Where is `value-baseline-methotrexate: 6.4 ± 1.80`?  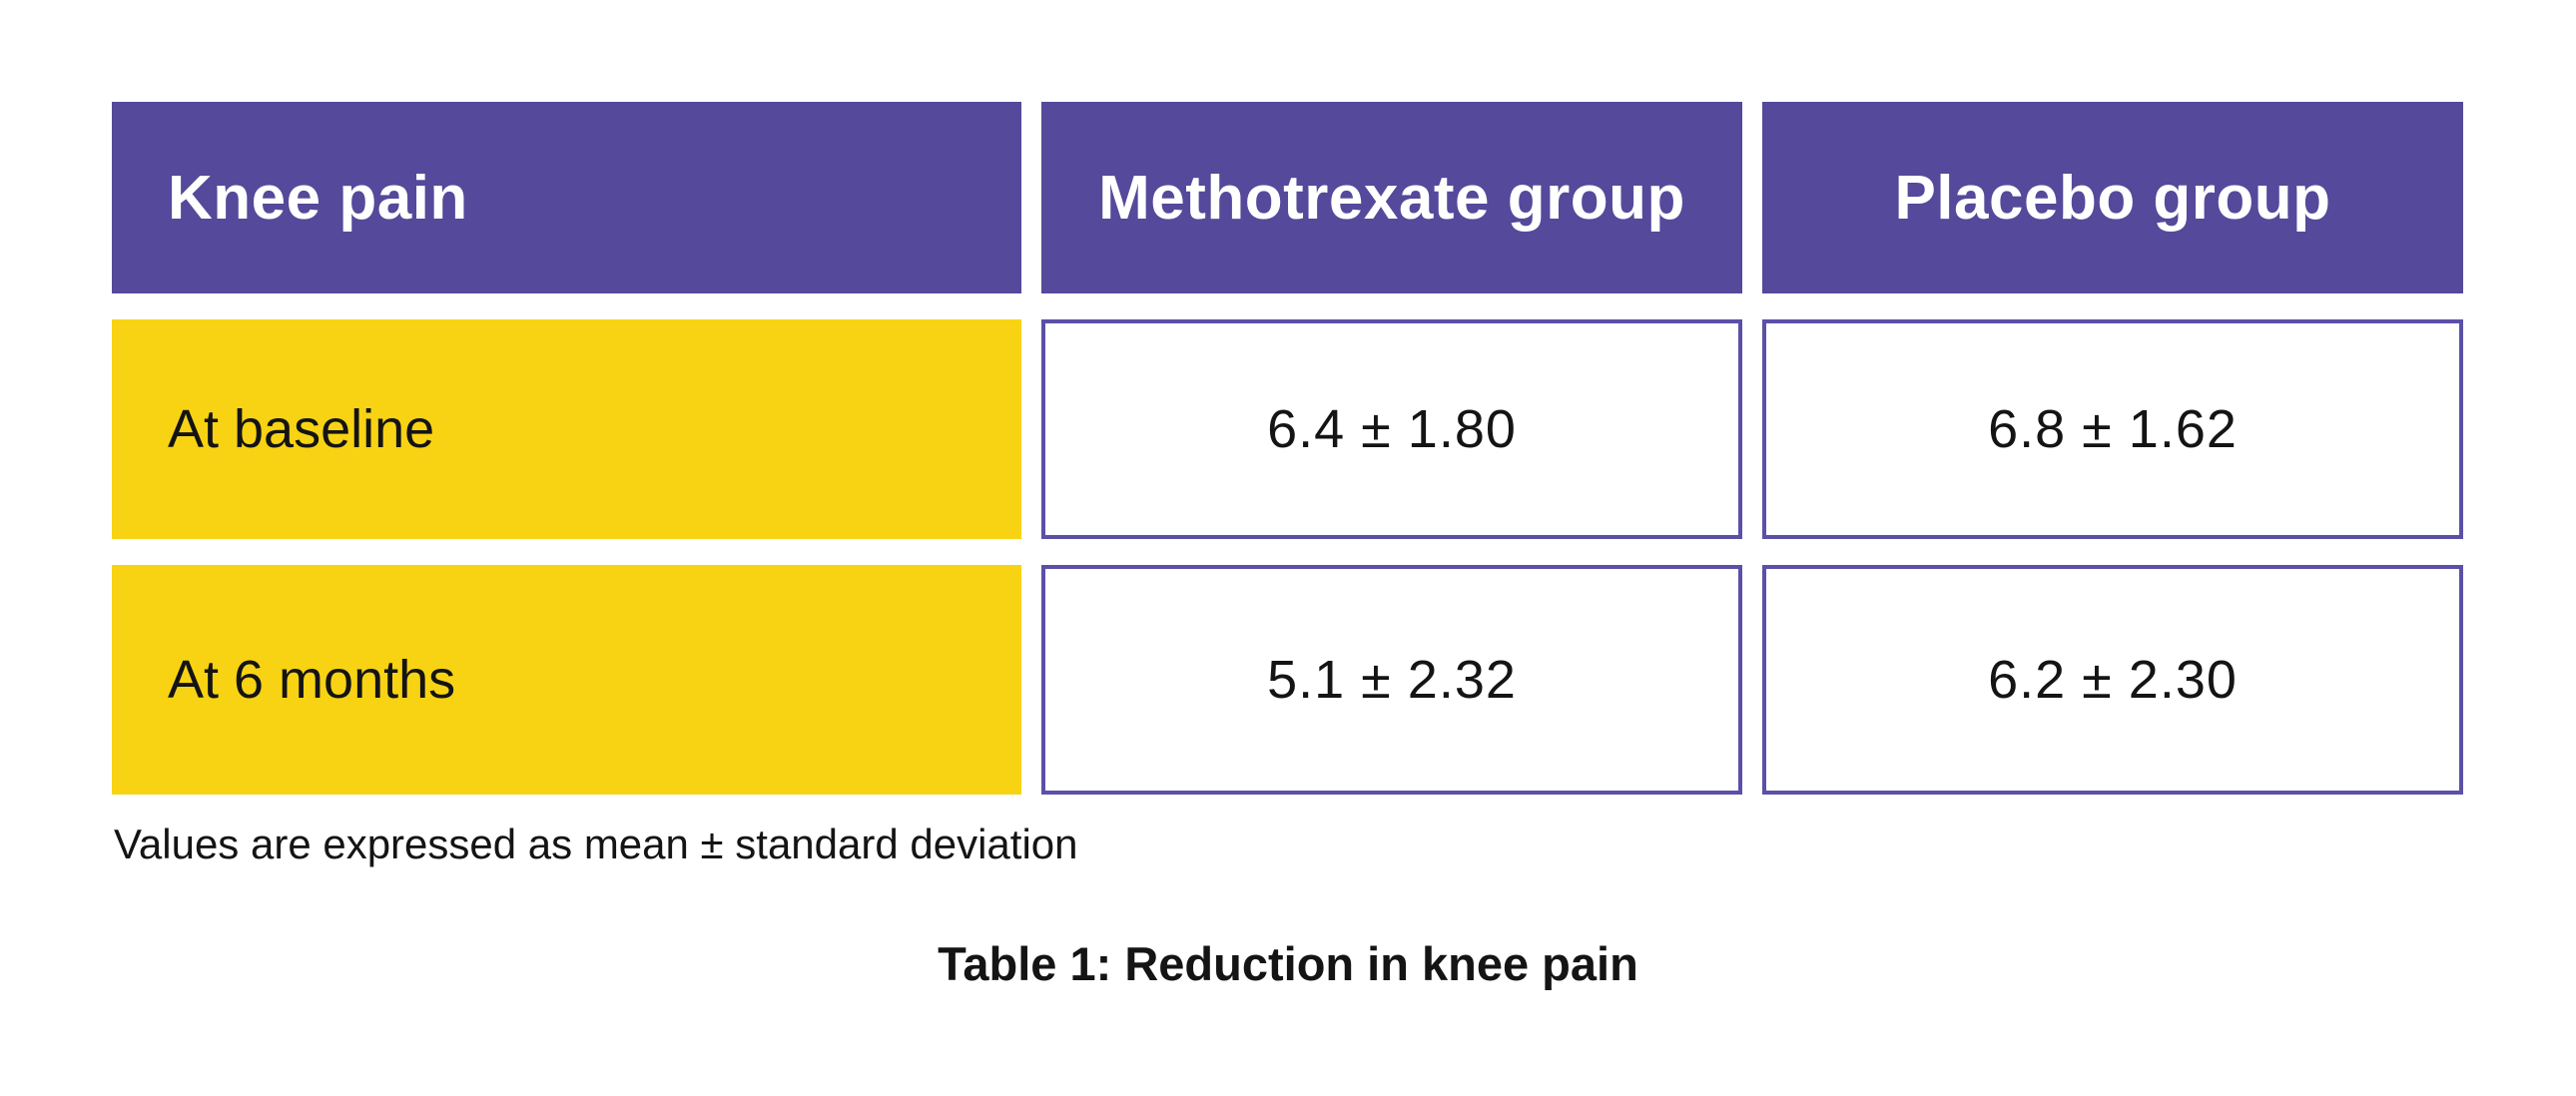 value-baseline-methotrexate: 6.4 ± 1.80 is located at coordinates (1391, 429).